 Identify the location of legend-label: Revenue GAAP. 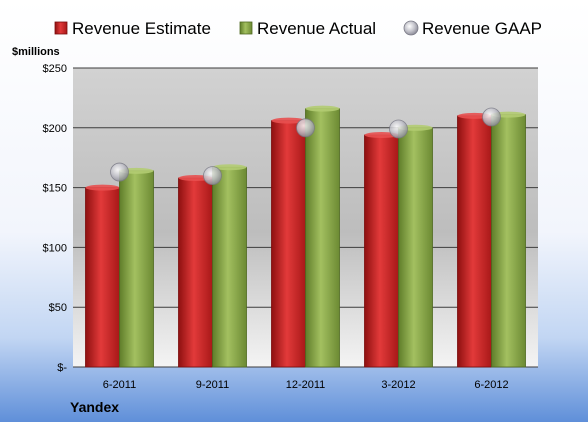
(482, 28).